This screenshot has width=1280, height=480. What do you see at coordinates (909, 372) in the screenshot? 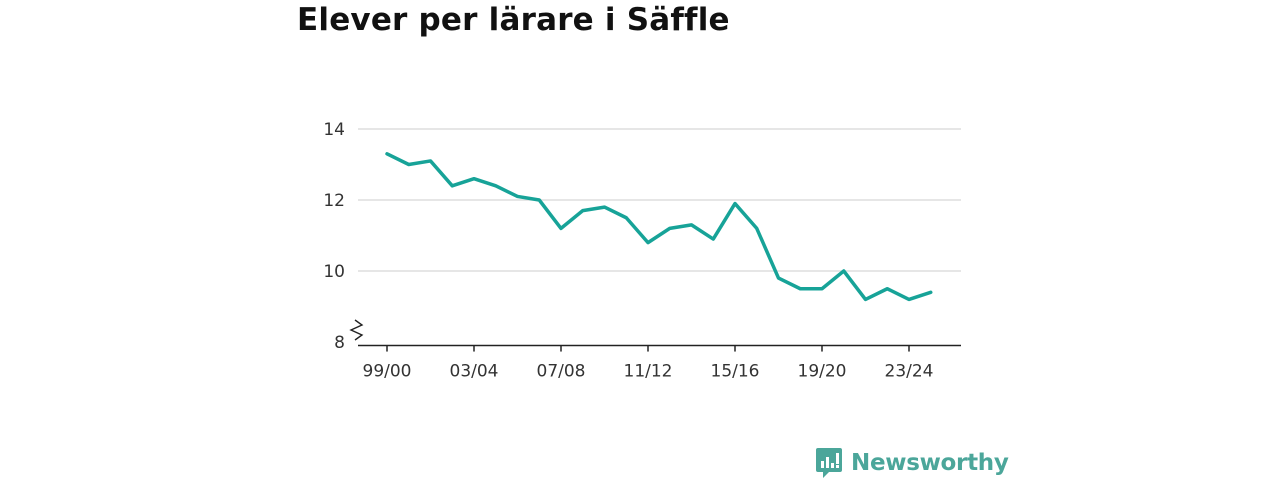
I see `x-tick-label: 23/24` at bounding box center [909, 372].